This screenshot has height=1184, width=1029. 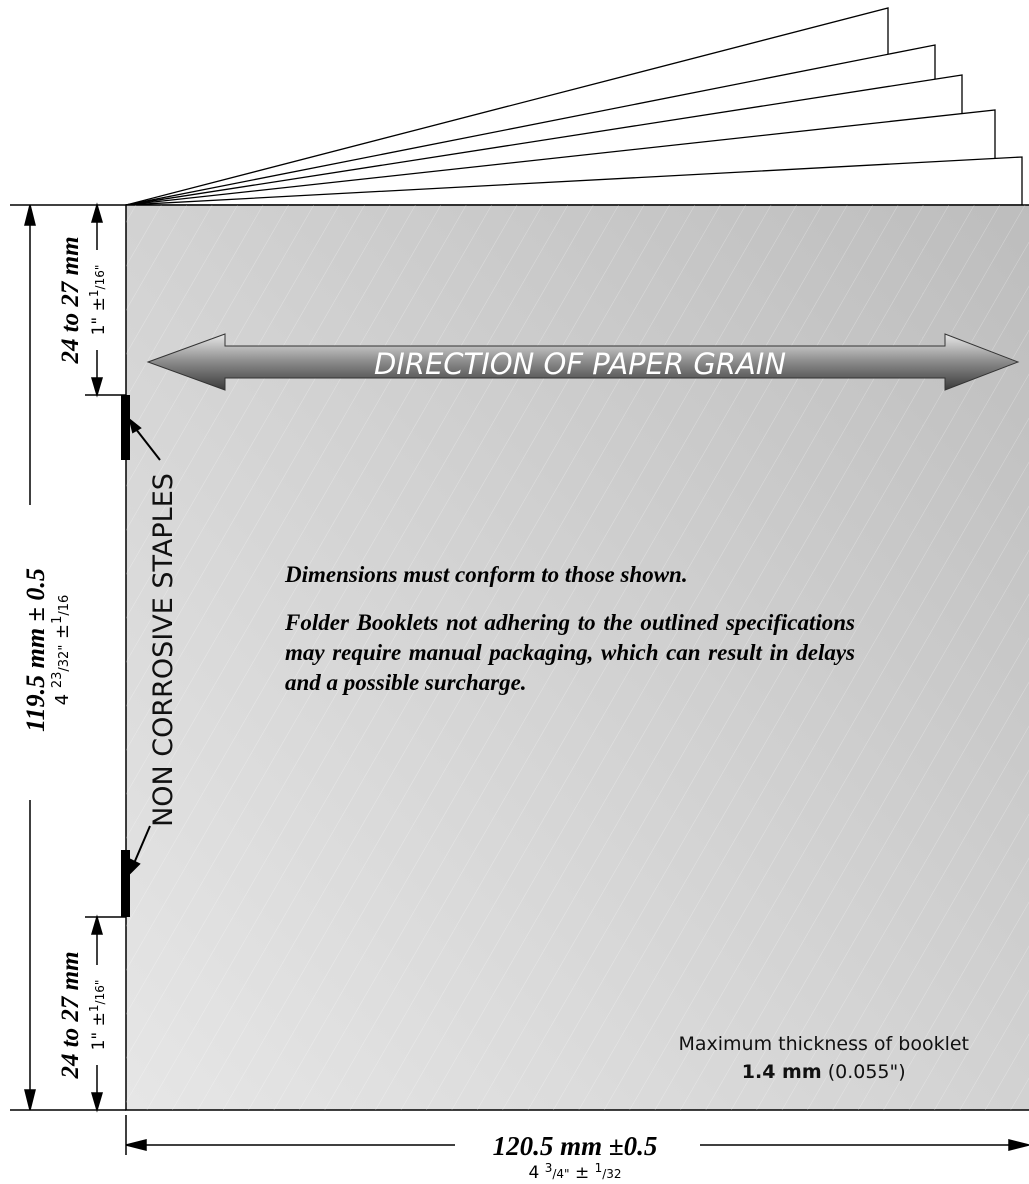 I want to click on numerator: 3, so click(x=549, y=1168).